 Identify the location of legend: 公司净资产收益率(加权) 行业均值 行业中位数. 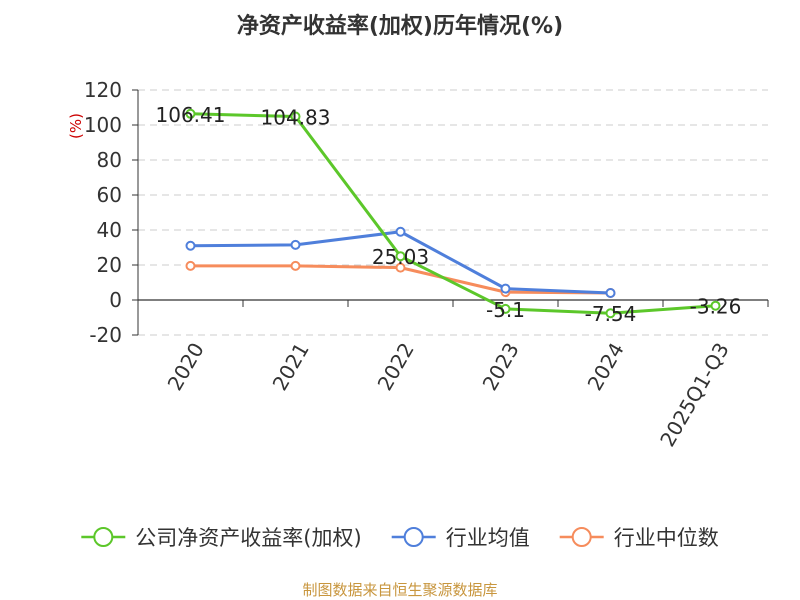
(400, 538).